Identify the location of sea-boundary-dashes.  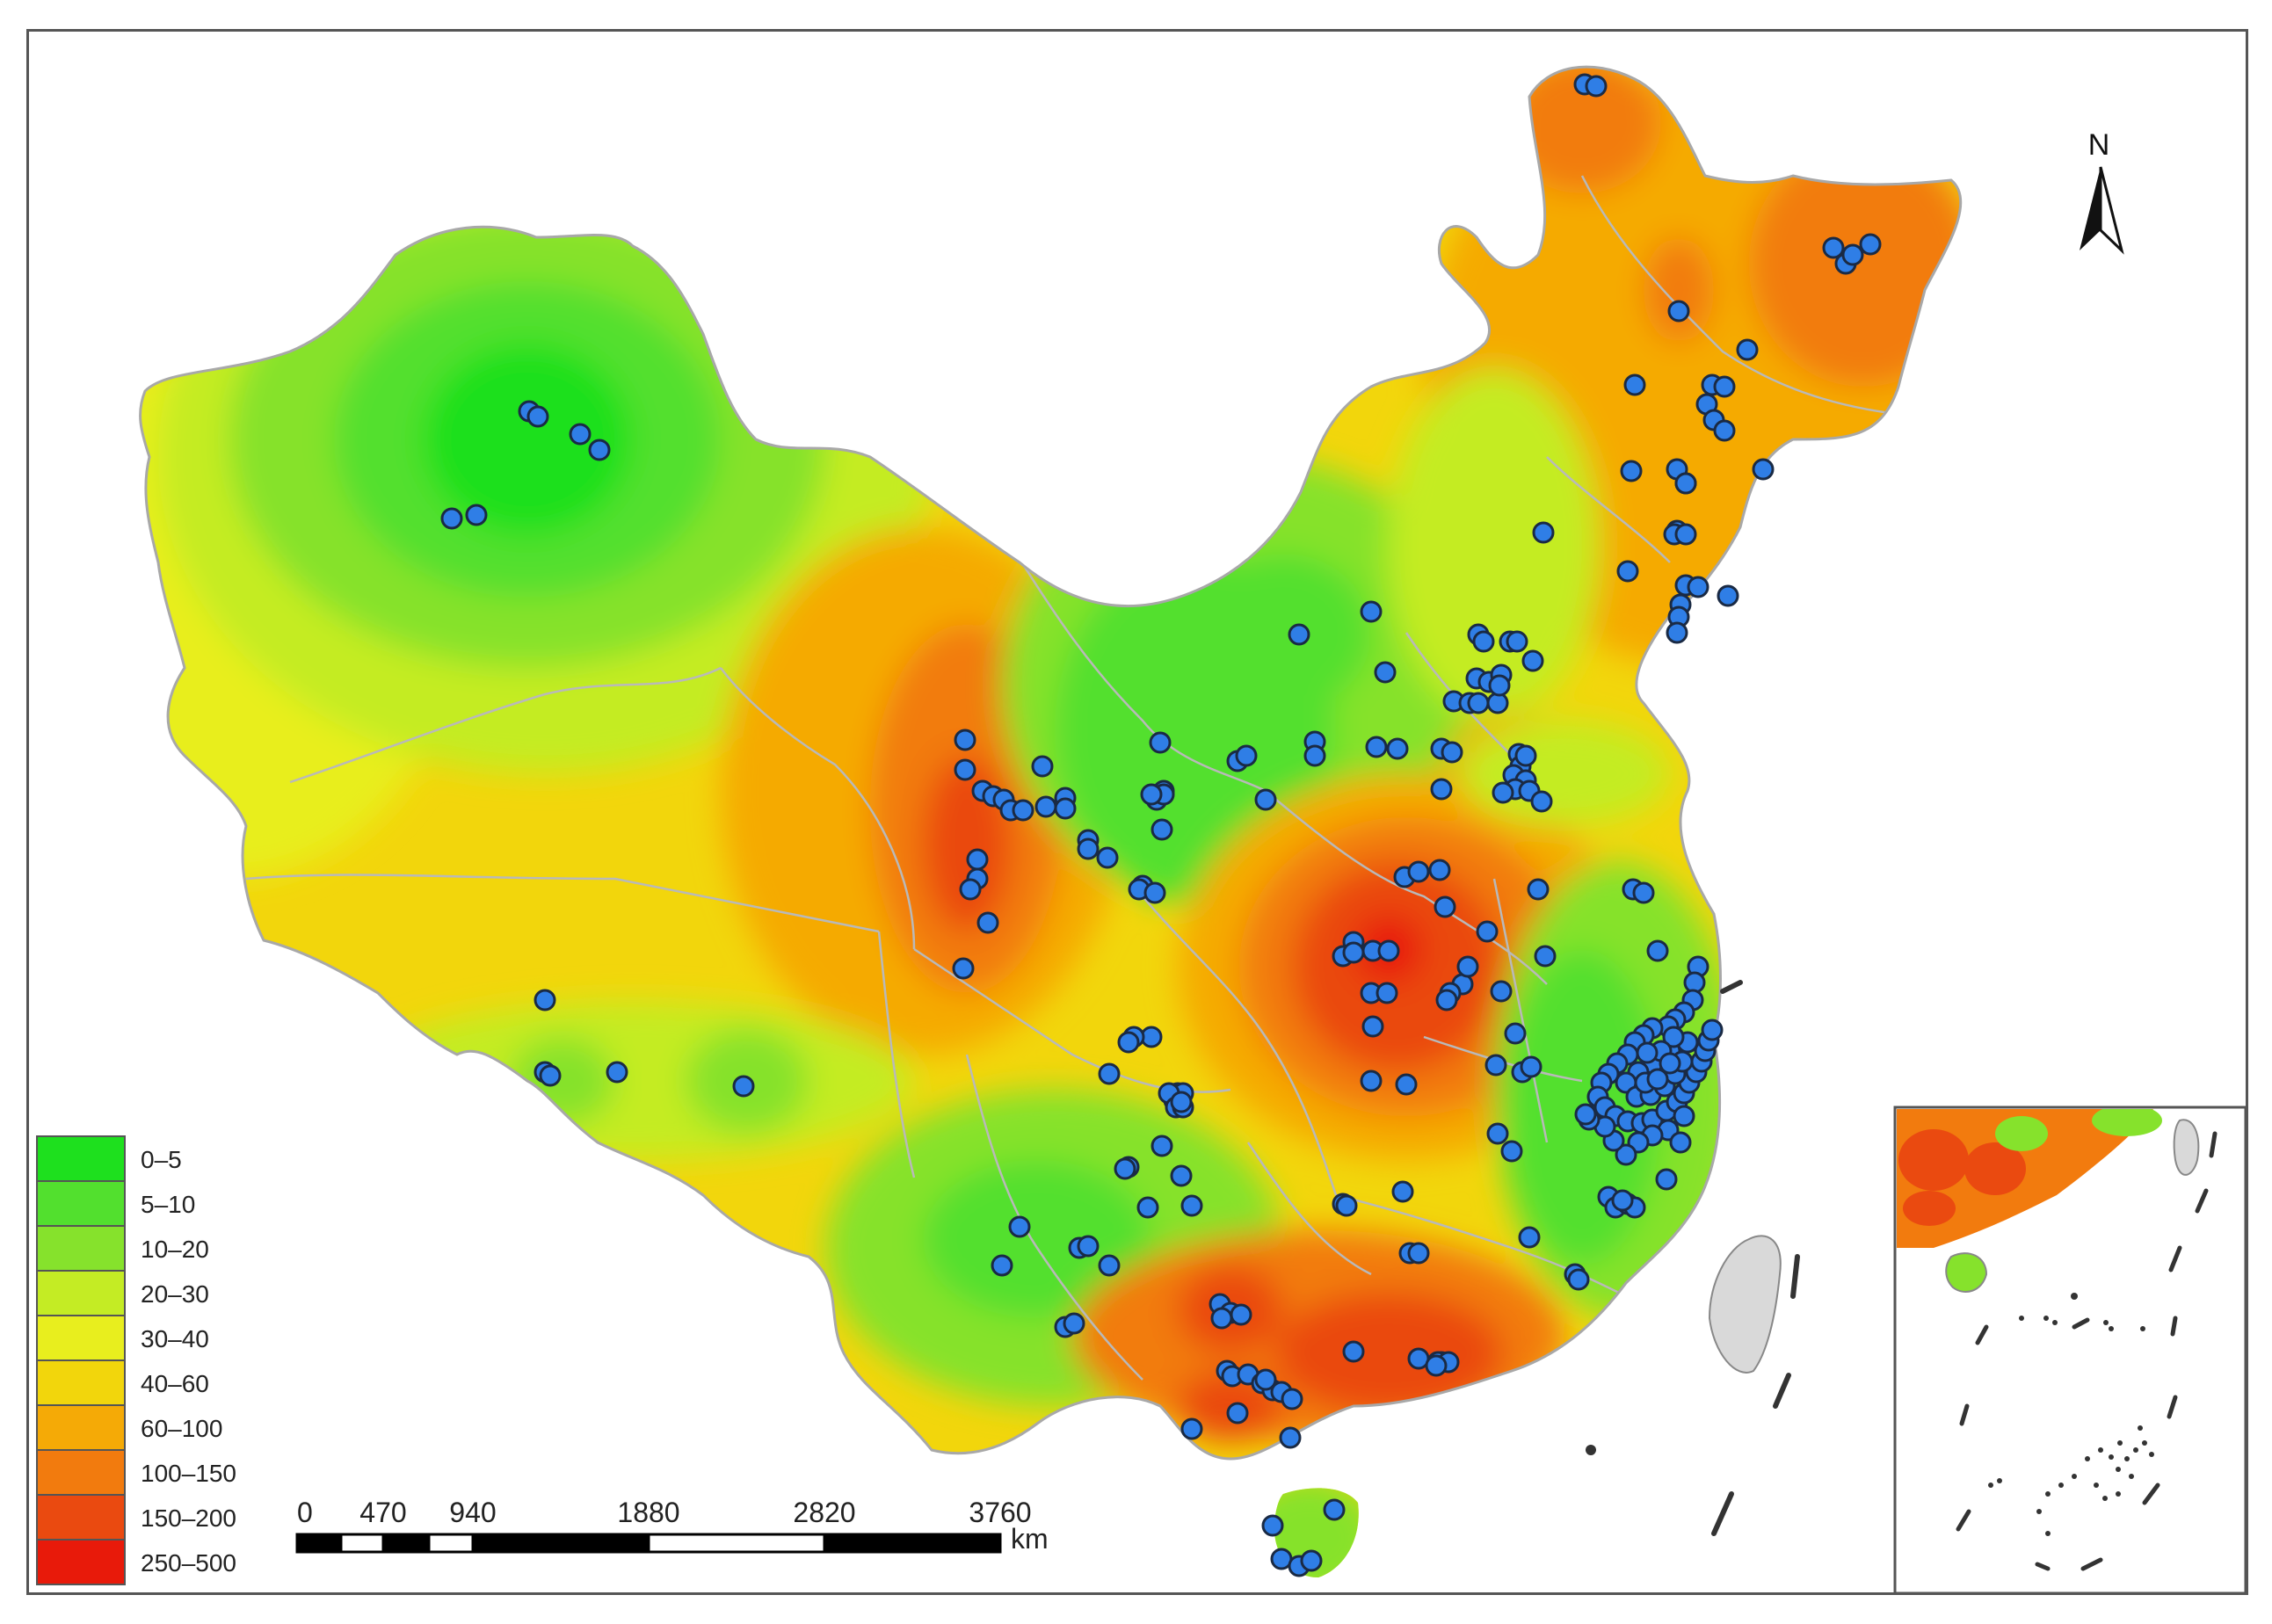
(1755, 1258).